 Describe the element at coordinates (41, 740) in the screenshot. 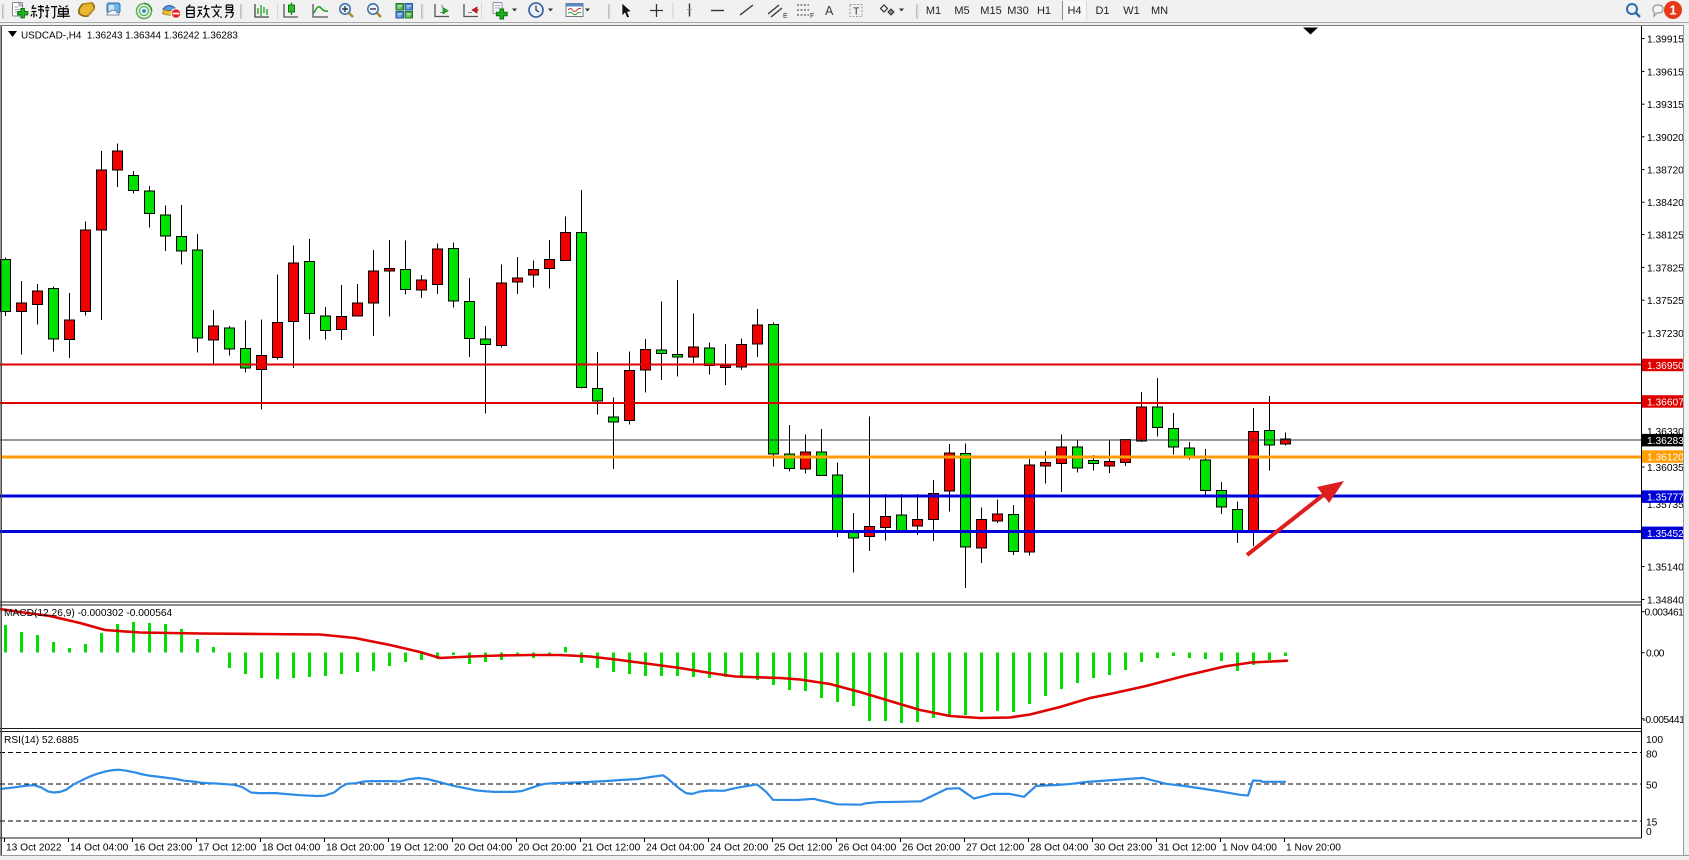

I see `svg-text: RSI(14) 52.6885` at that location.